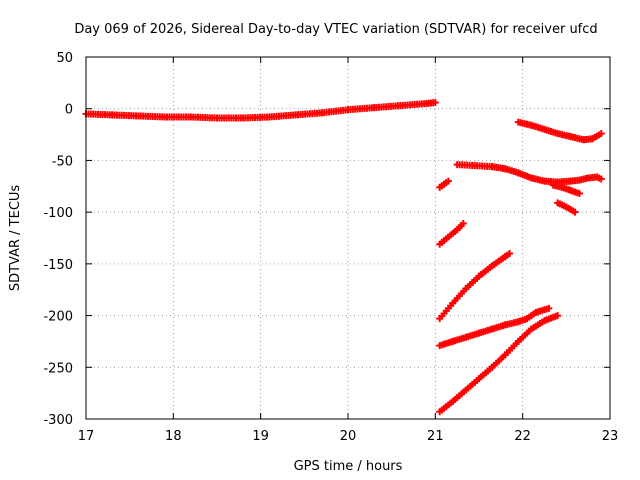  What do you see at coordinates (260, 436) in the screenshot?
I see `x-tick-label: 19` at bounding box center [260, 436].